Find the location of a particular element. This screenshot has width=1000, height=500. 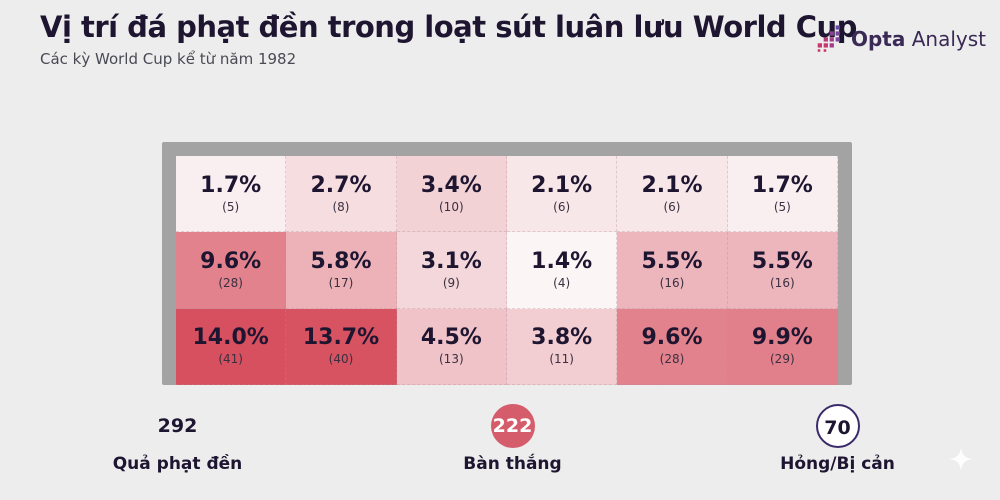

sparkle-icon is located at coordinates (961, 459).